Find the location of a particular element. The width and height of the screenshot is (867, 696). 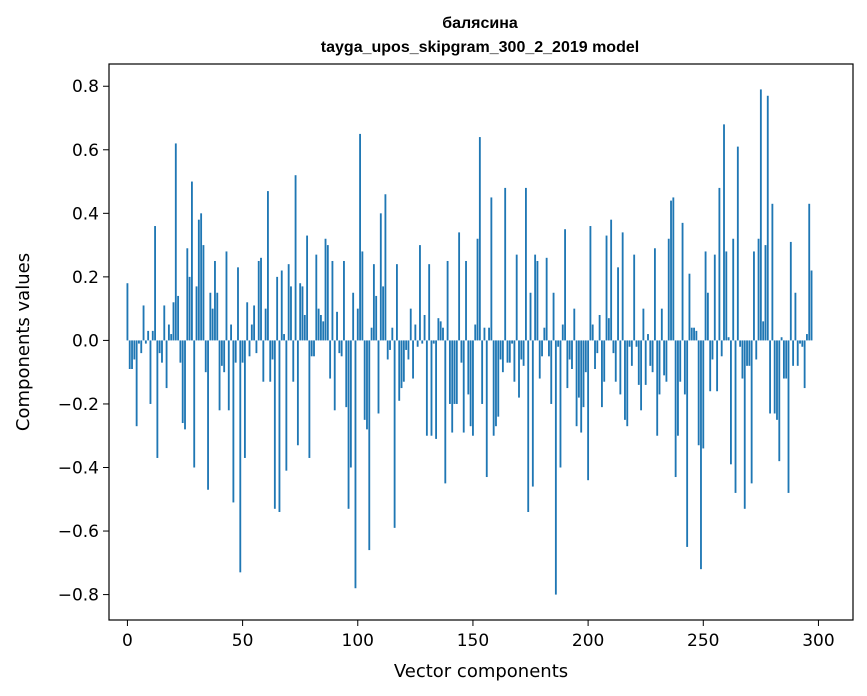

chart-subtitle: tayga_upos_skipgram_300_2_2019 model is located at coordinates (480, 47).